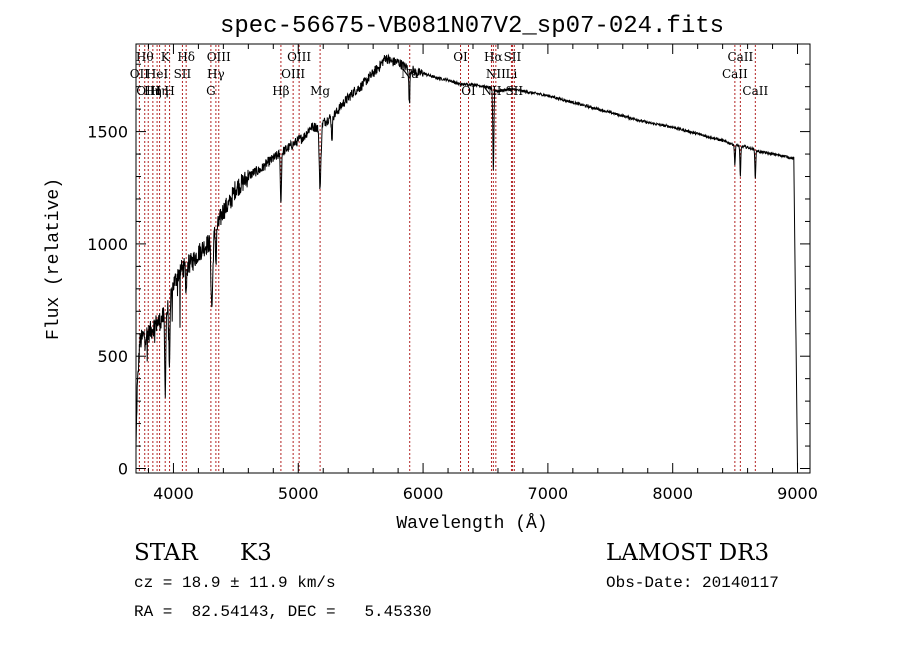 The width and height of the screenshot is (900, 649). I want to click on x-tick-label: 6000, so click(423, 493).